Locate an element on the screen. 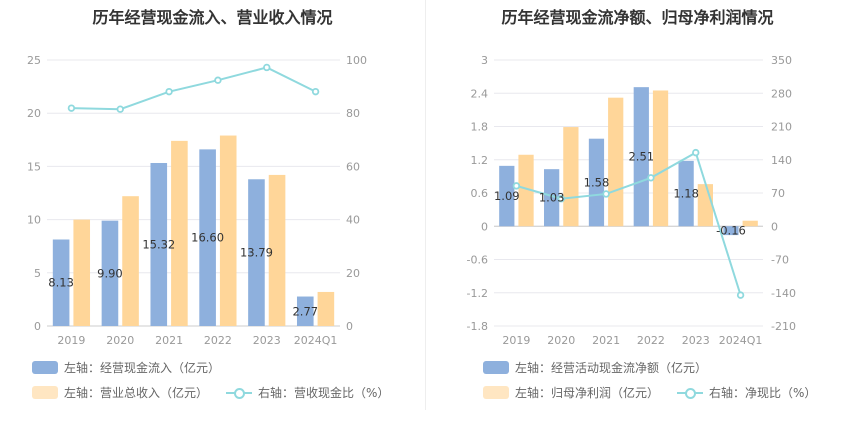  chart-title: 历年经营现金流净额、归母净利润情况 is located at coordinates (637, 17).